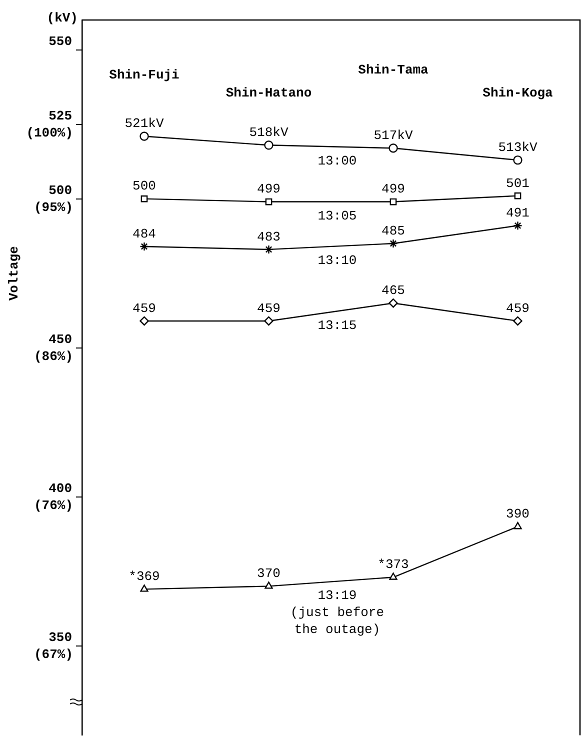 The image size is (588, 747). I want to click on data-label: 390, so click(518, 514).